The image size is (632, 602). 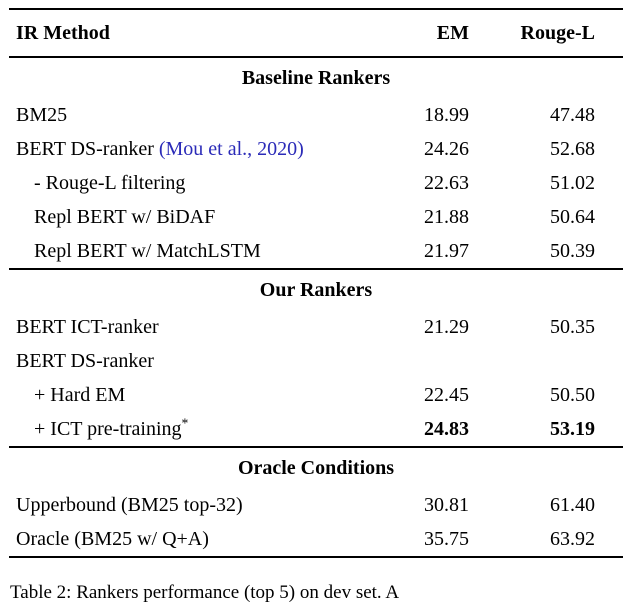 What do you see at coordinates (446, 216) in the screenshot?
I see `em-cell: 21.88` at bounding box center [446, 216].